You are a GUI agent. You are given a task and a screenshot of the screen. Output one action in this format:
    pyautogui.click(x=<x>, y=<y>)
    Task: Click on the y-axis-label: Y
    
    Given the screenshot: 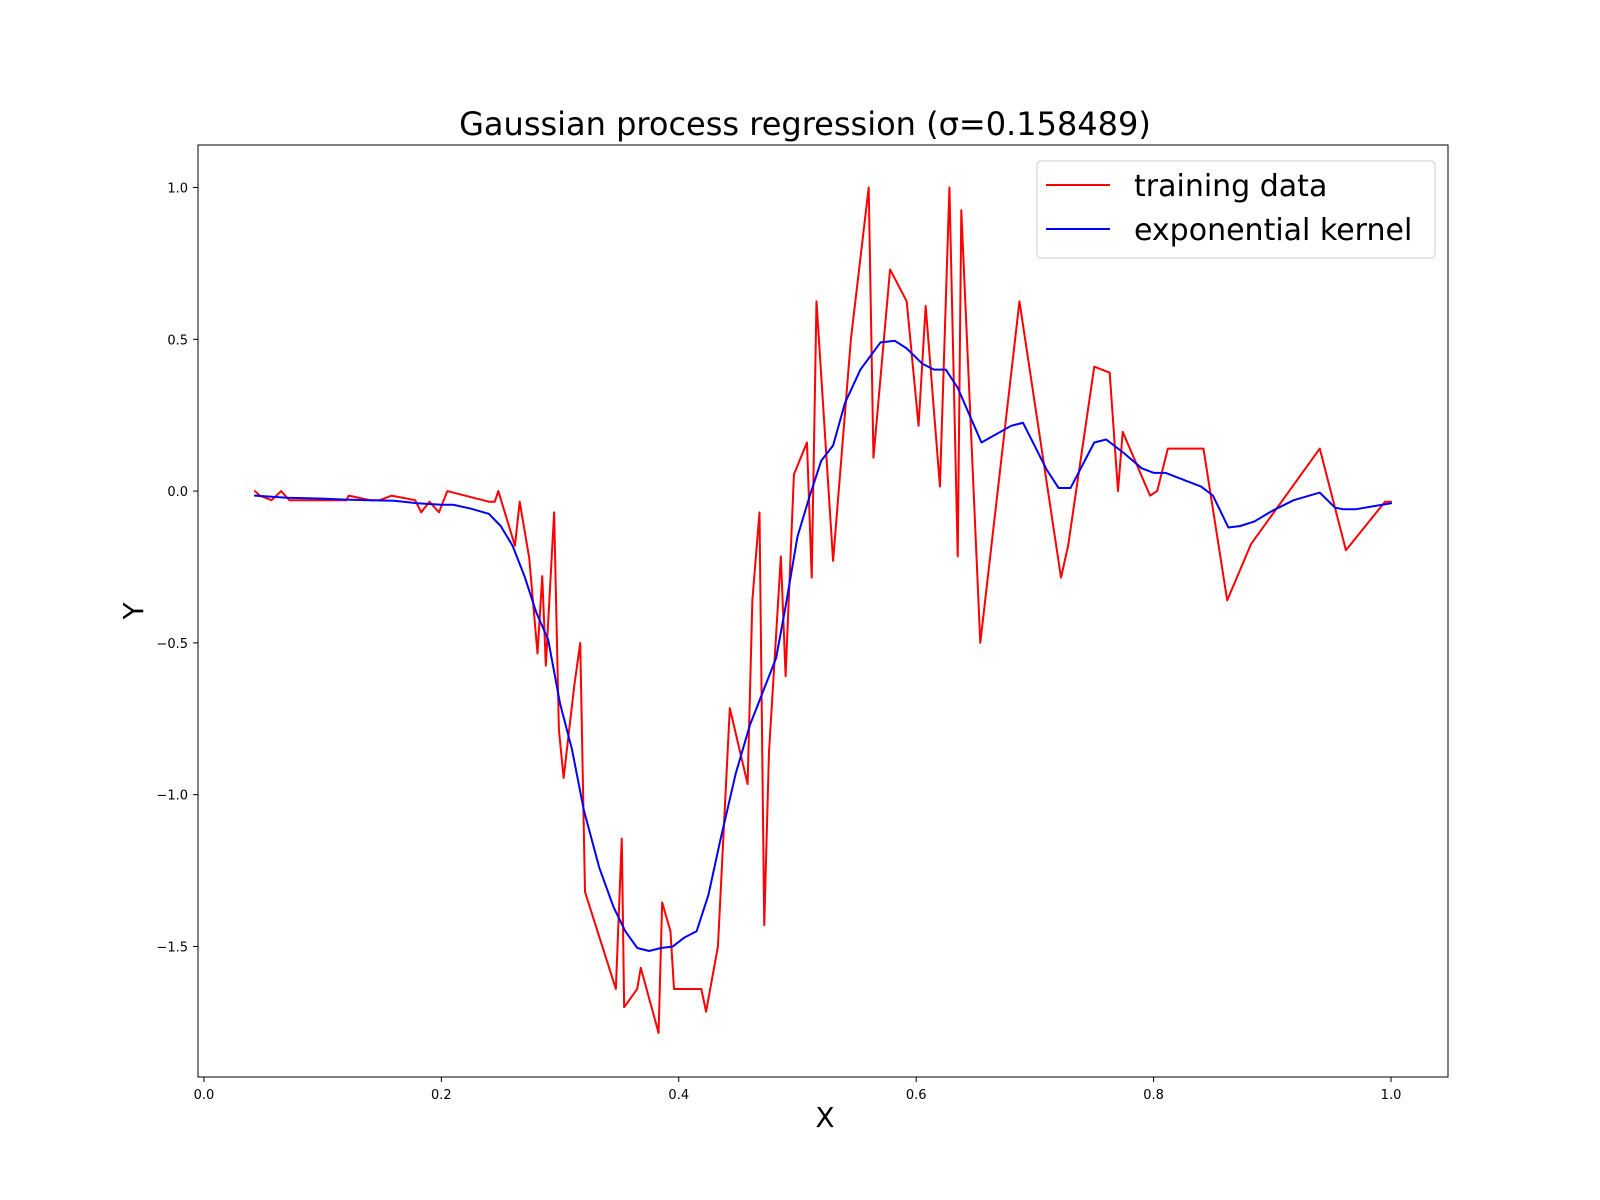 What is the action you would take?
    pyautogui.click(x=133, y=611)
    